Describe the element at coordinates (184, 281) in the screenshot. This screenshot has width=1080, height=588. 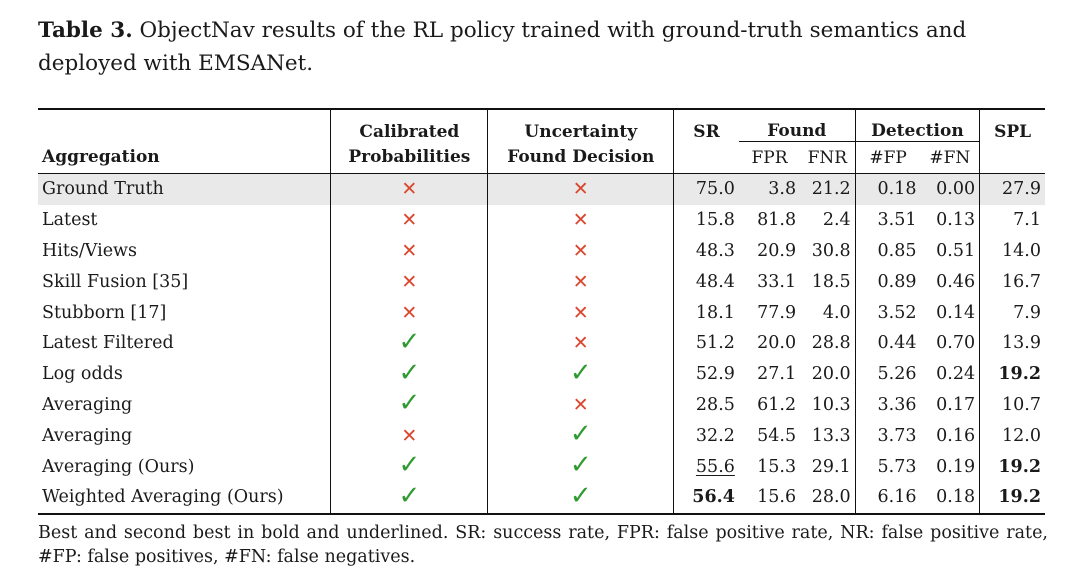
I see `cell-aggregation: Skill Fusion [35]` at that location.